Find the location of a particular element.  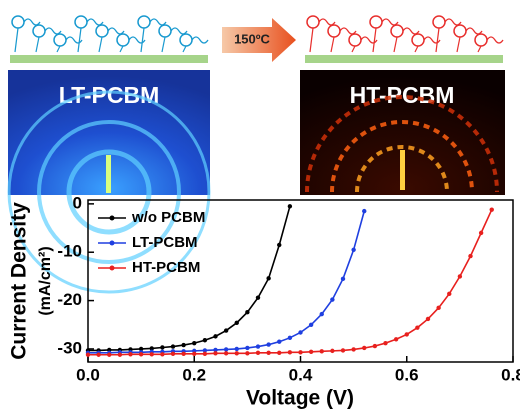

y-axis-unit: (mA/cm²) is located at coordinates (45, 280).